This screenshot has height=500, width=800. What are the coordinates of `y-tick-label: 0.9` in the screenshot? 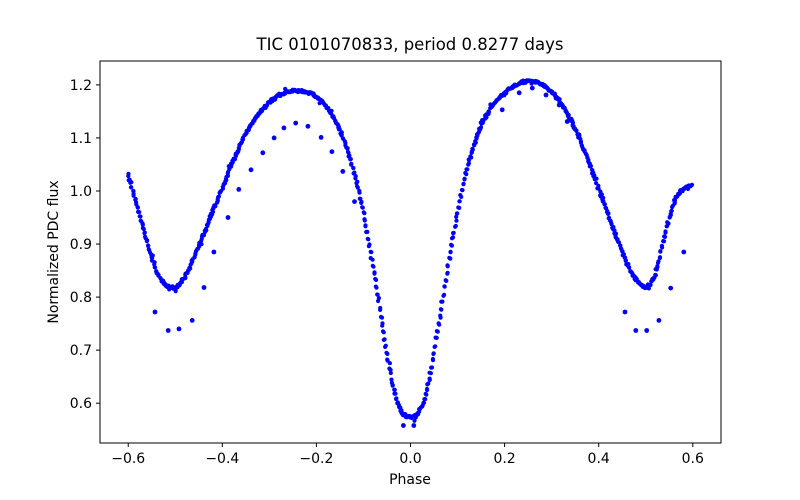 It's located at (81, 245).